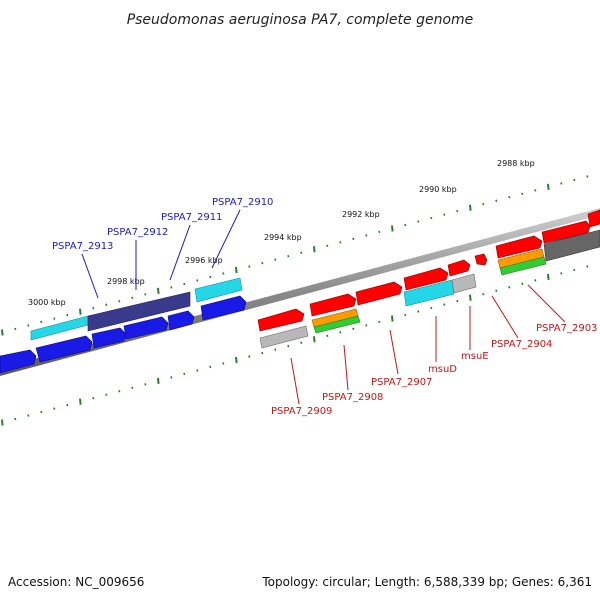  I want to click on gene-label-2904: PSPA7_2904, so click(521, 344).